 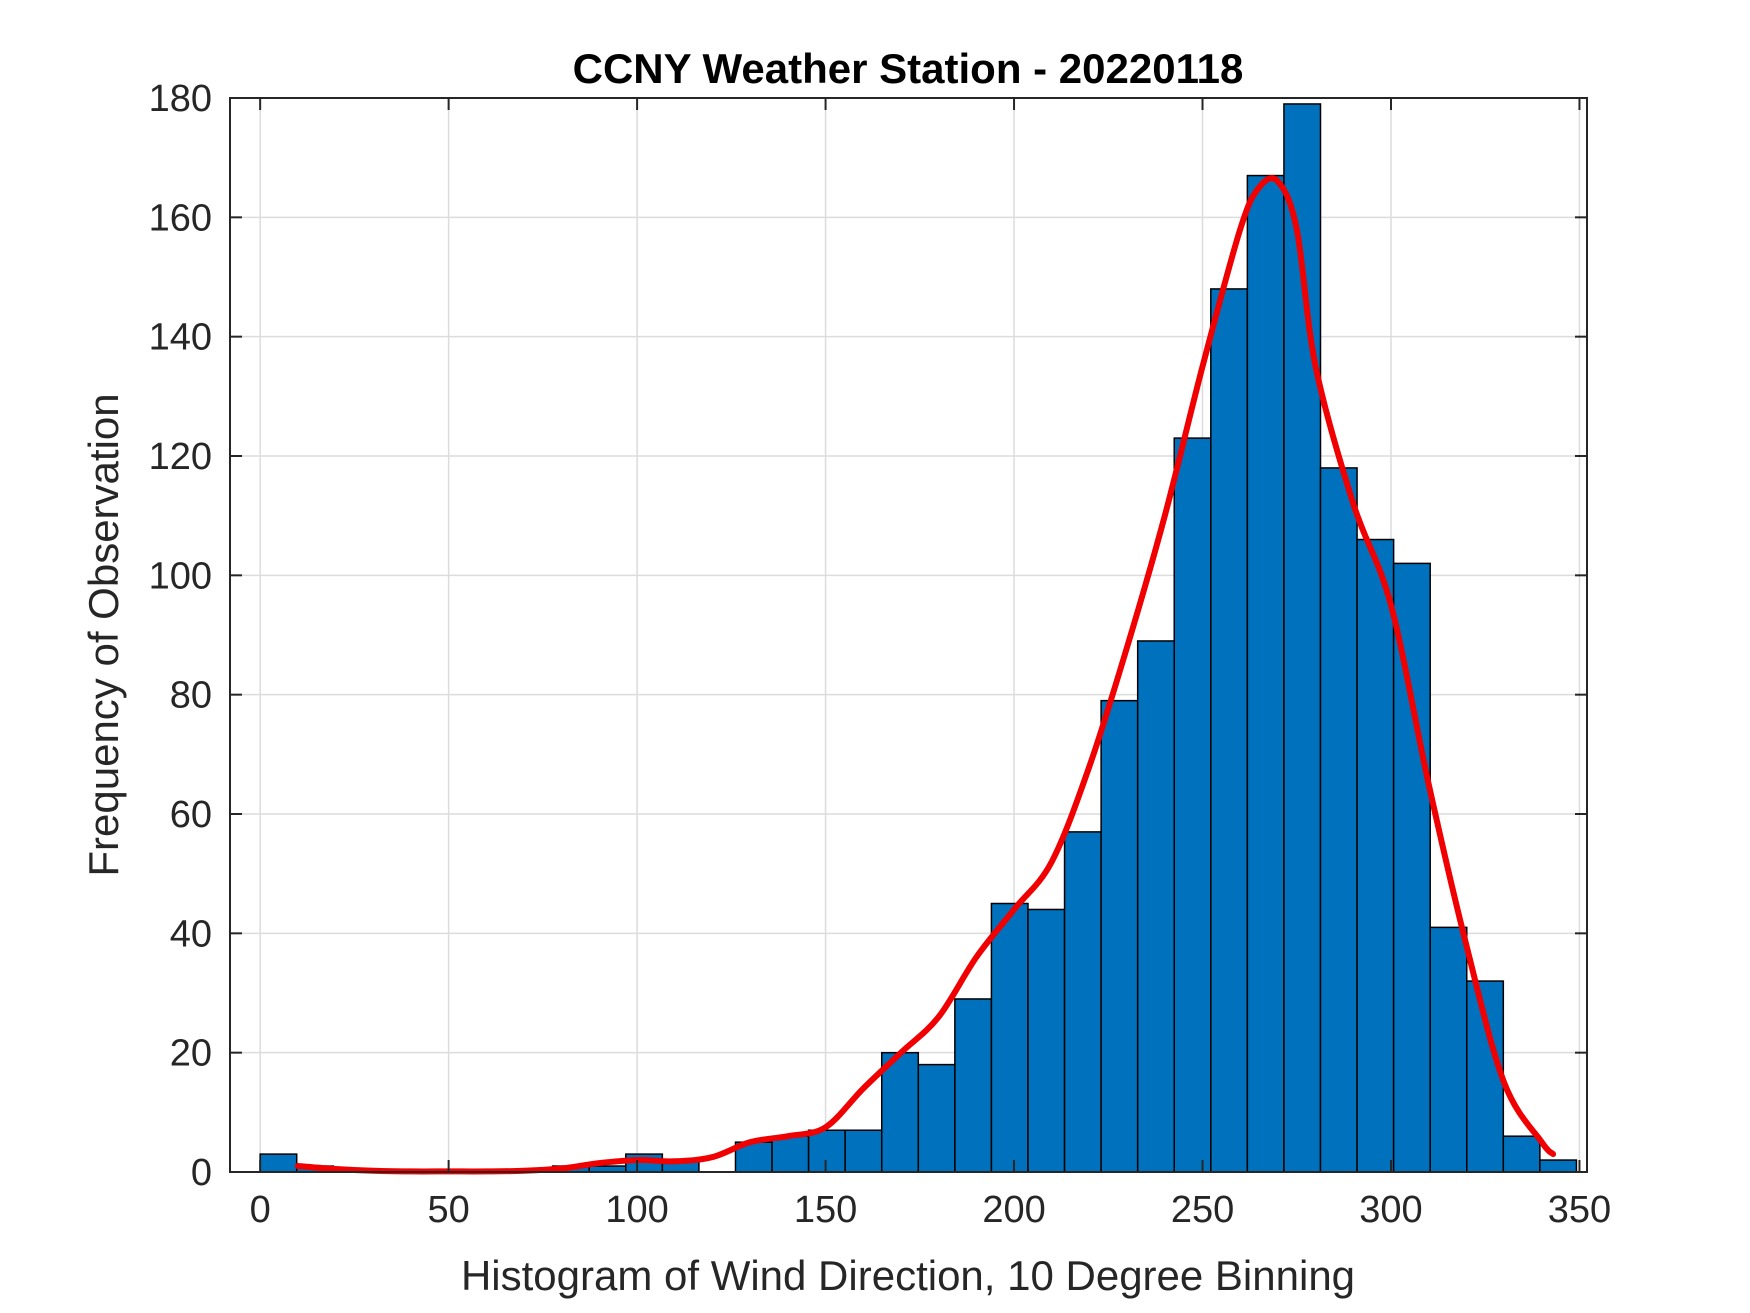 What do you see at coordinates (908, 68) in the screenshot?
I see `chart-title: CCNY Weather Station - 20220118` at bounding box center [908, 68].